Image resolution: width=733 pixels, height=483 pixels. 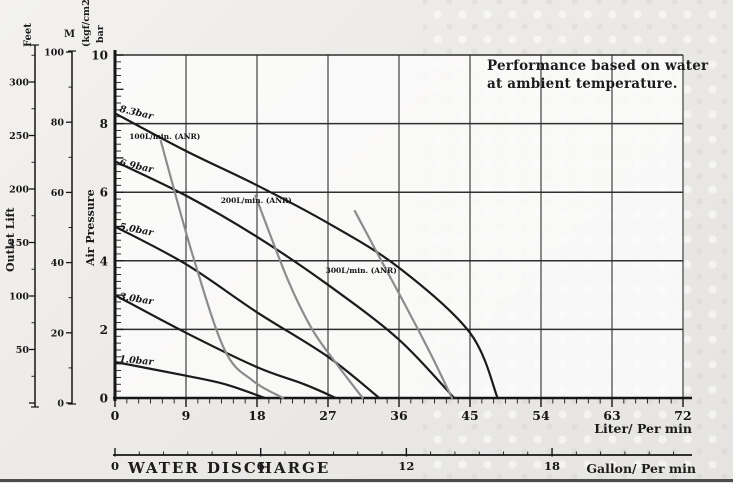 I want to click on liter-tick-label: 9, so click(x=186, y=415).